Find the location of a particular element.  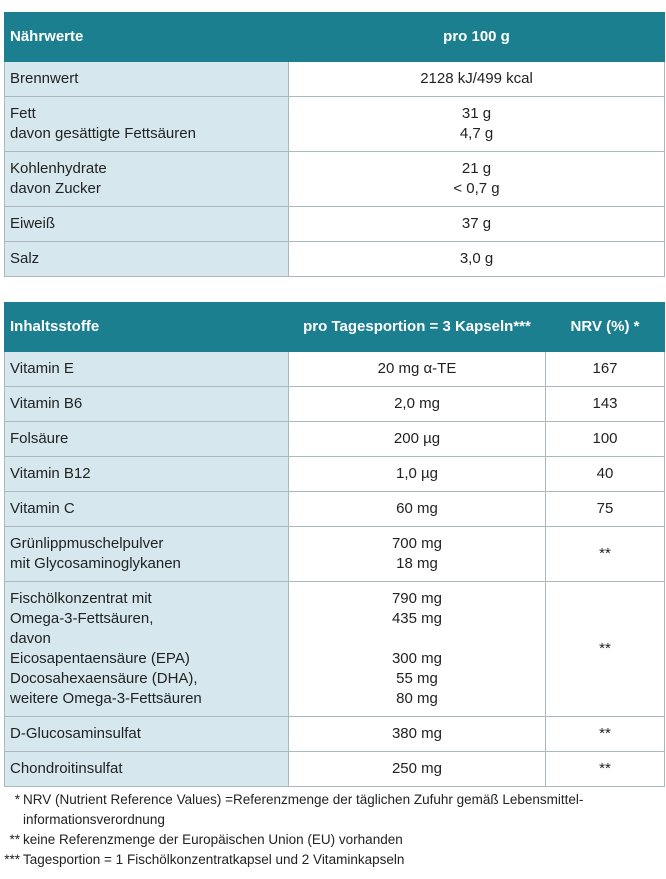

label-line: Kohlenhydrate is located at coordinates (58, 168).